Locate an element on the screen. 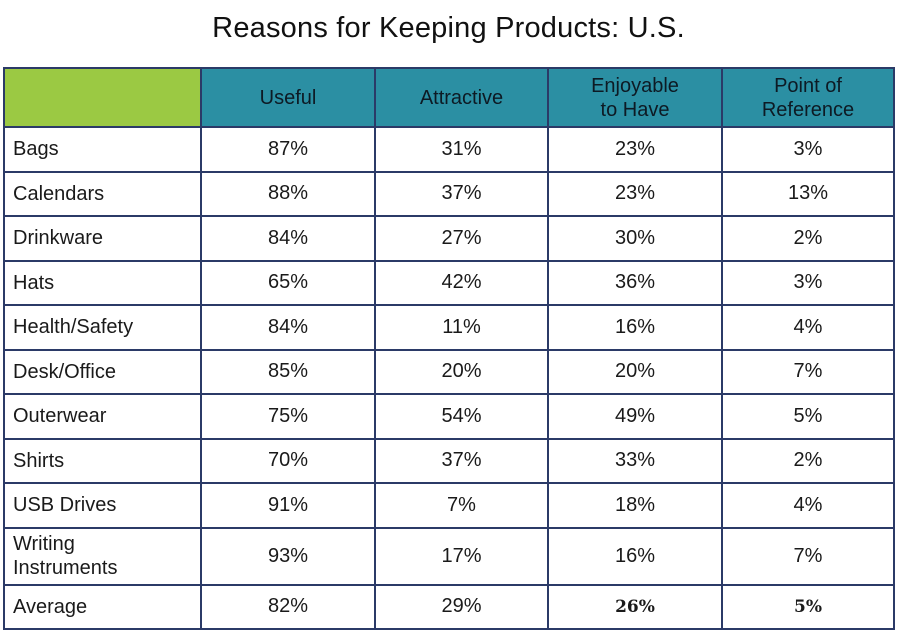 This screenshot has height=637, width=897. column-header-reference: Point of Reference is located at coordinates (808, 97).